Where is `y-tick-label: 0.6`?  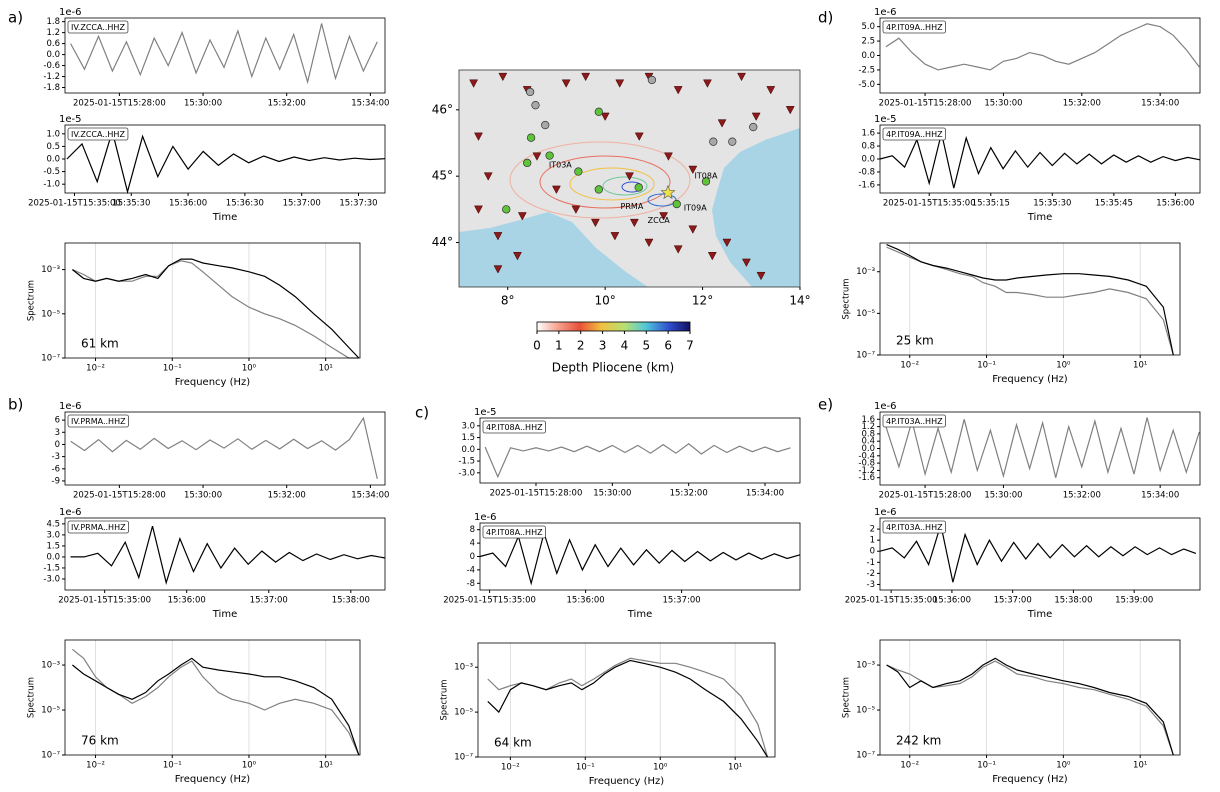
y-tick-label: 0.6 is located at coordinates (53, 44).